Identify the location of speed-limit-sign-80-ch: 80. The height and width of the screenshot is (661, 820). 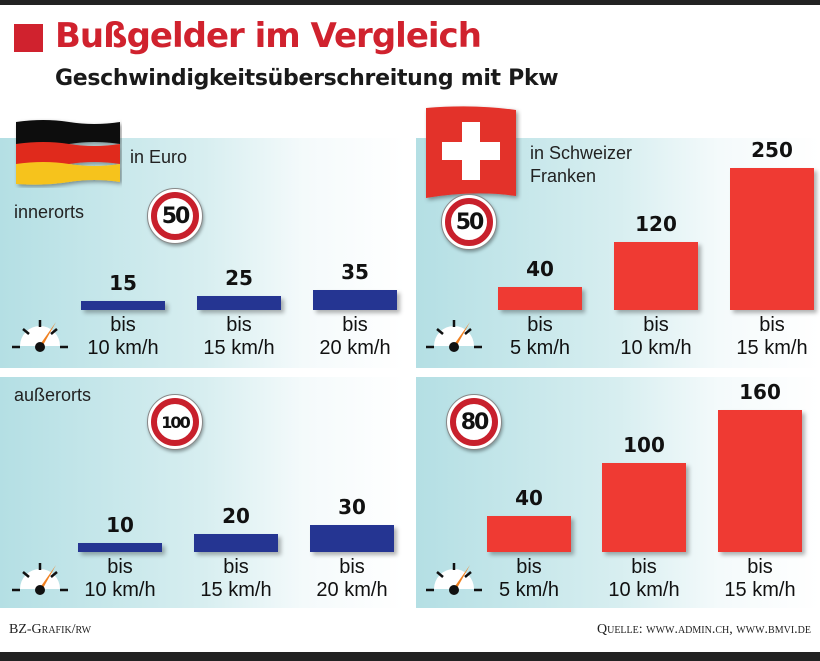
(474, 422).